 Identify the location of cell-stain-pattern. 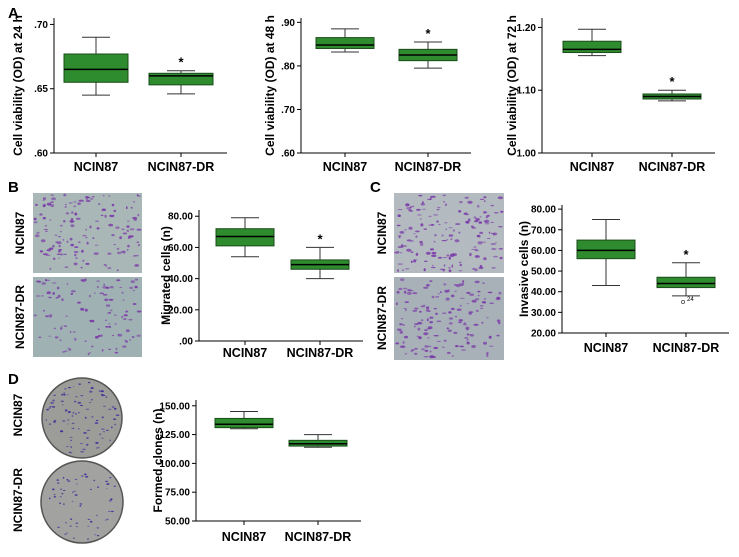
(449, 233).